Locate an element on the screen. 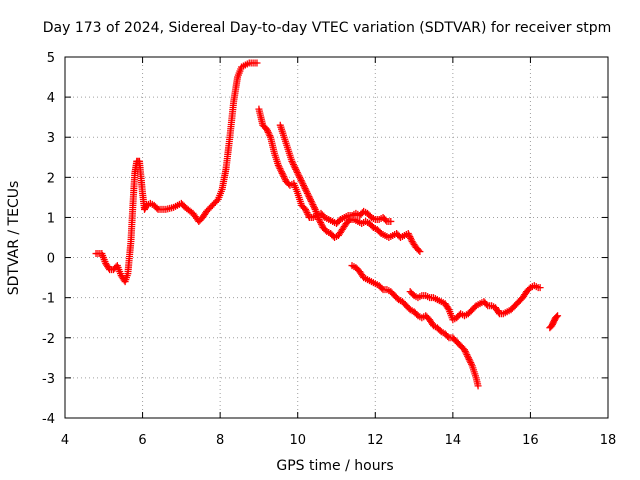 Image resolution: width=640 pixels, height=480 pixels. x-tick-label: 8 is located at coordinates (220, 440).